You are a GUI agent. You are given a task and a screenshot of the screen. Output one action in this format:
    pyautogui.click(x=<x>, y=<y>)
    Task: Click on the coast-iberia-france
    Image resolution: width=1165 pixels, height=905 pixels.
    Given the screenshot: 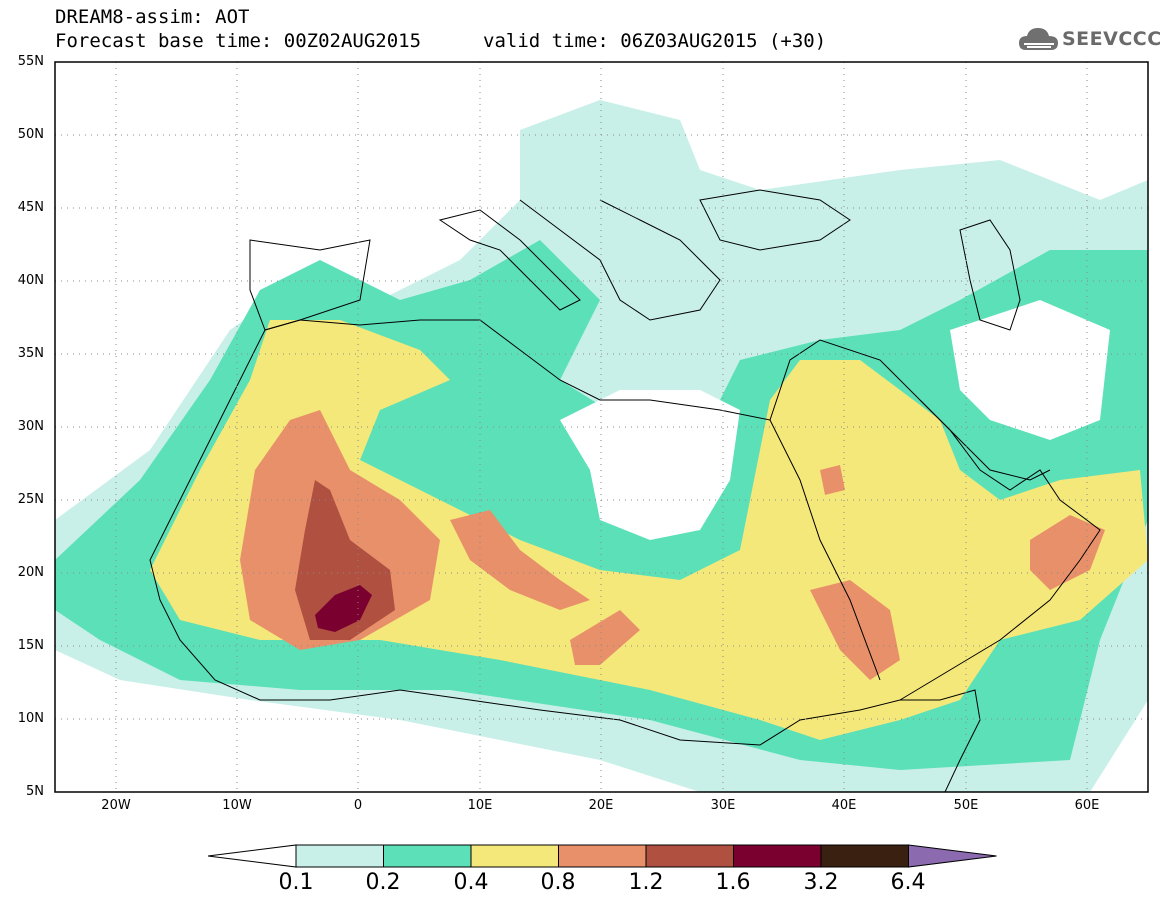 What is the action you would take?
    pyautogui.click(x=310, y=285)
    